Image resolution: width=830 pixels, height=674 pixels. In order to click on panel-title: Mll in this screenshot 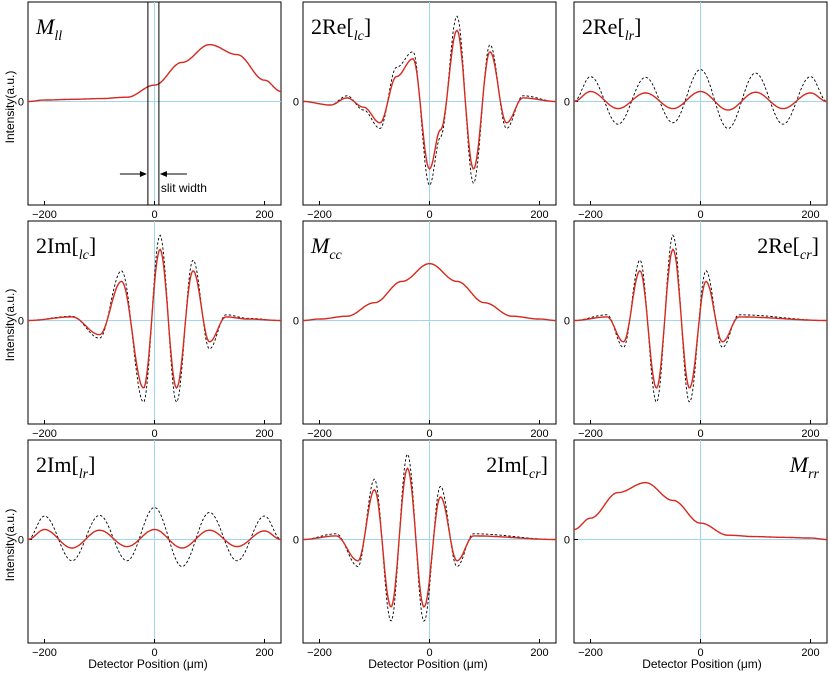, I will do `click(48, 29)`.